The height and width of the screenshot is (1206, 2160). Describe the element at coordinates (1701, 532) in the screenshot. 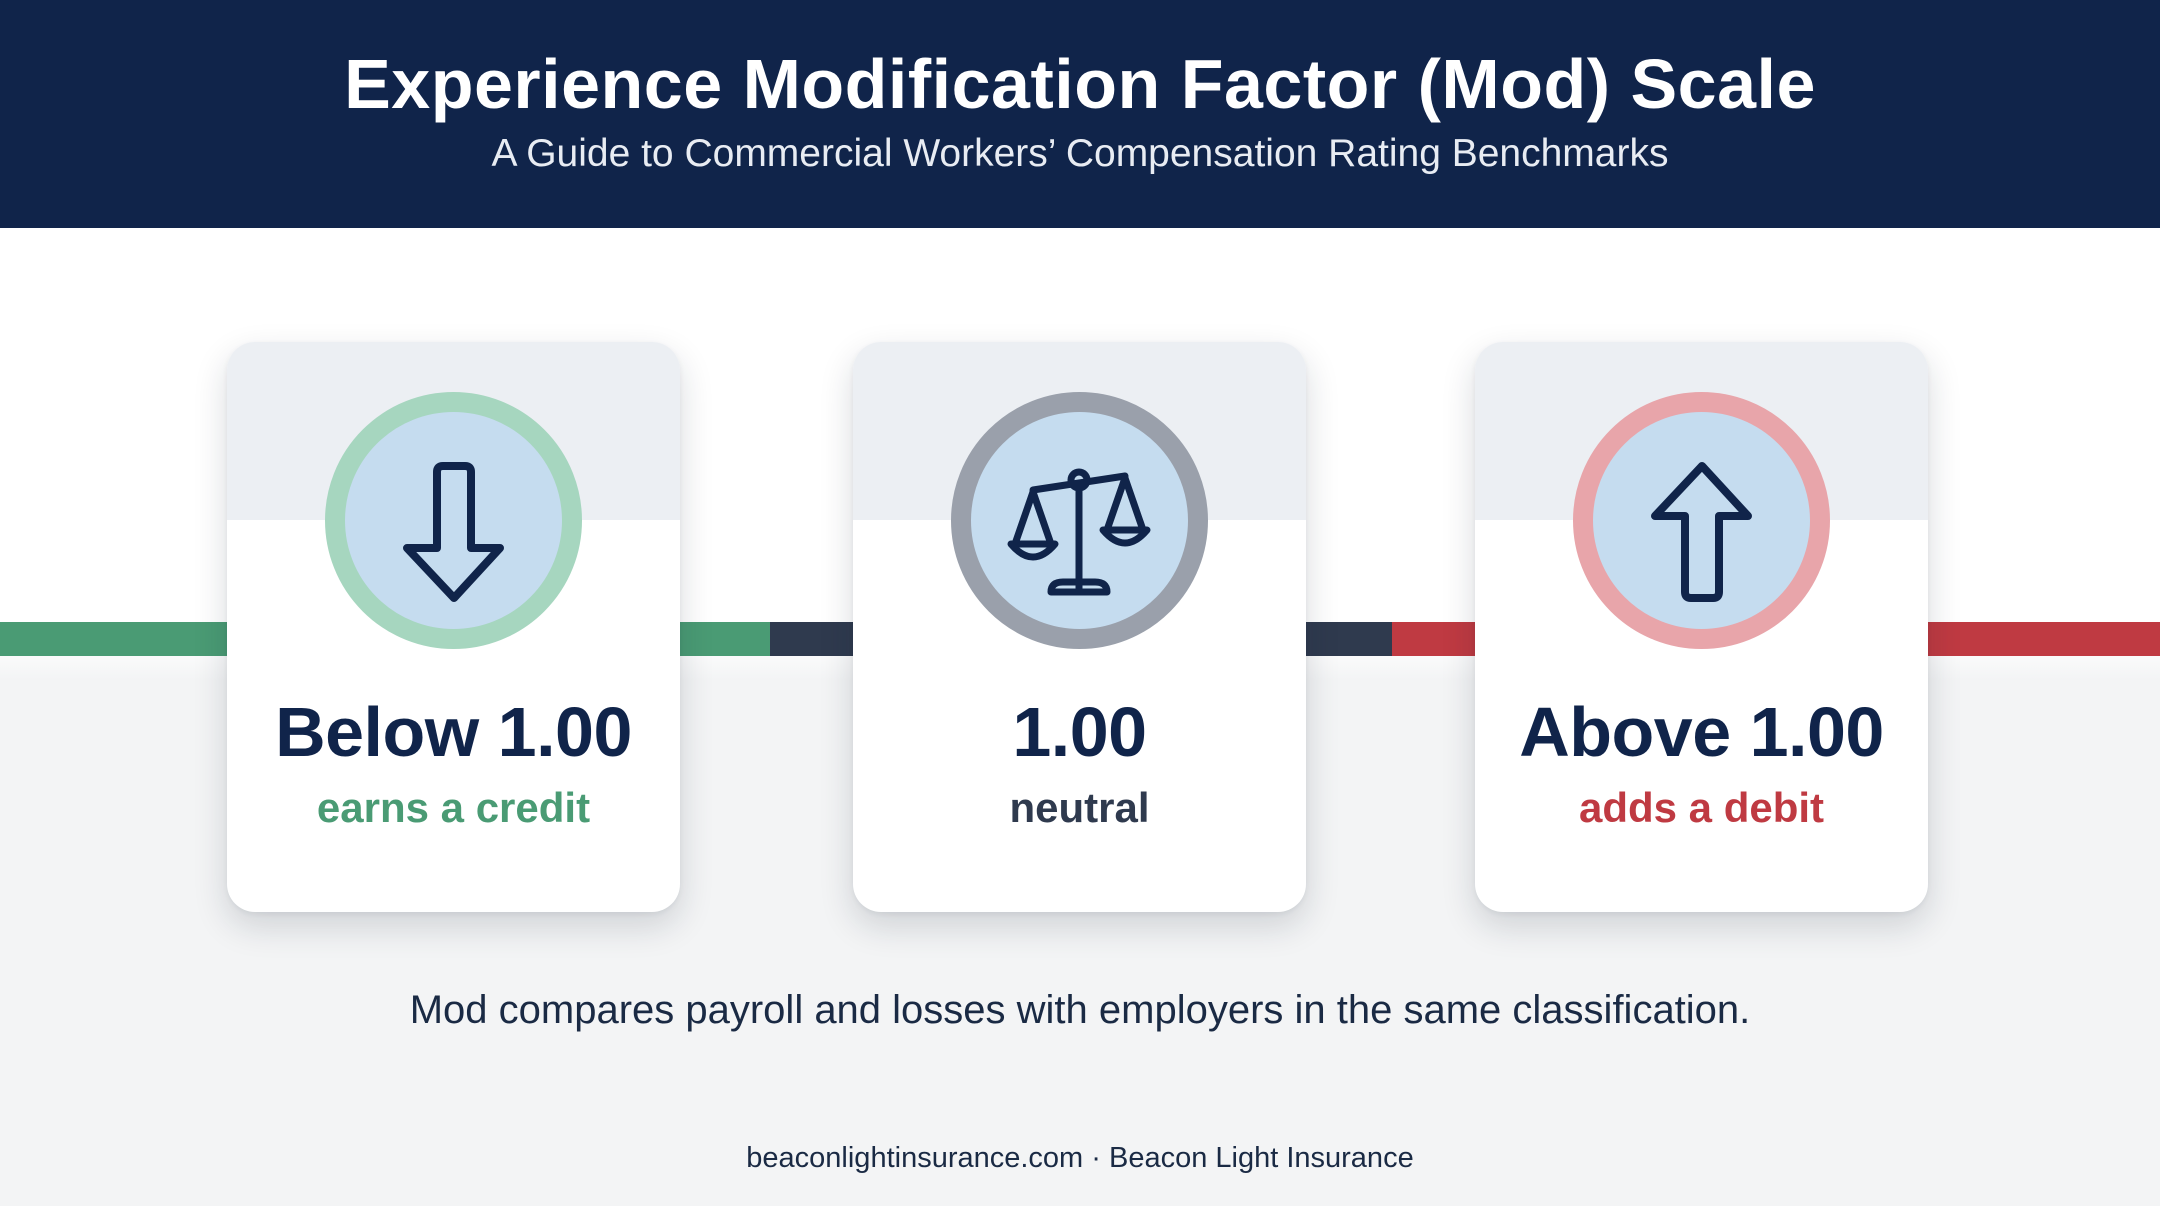

I see `arrow-up-icon` at that location.